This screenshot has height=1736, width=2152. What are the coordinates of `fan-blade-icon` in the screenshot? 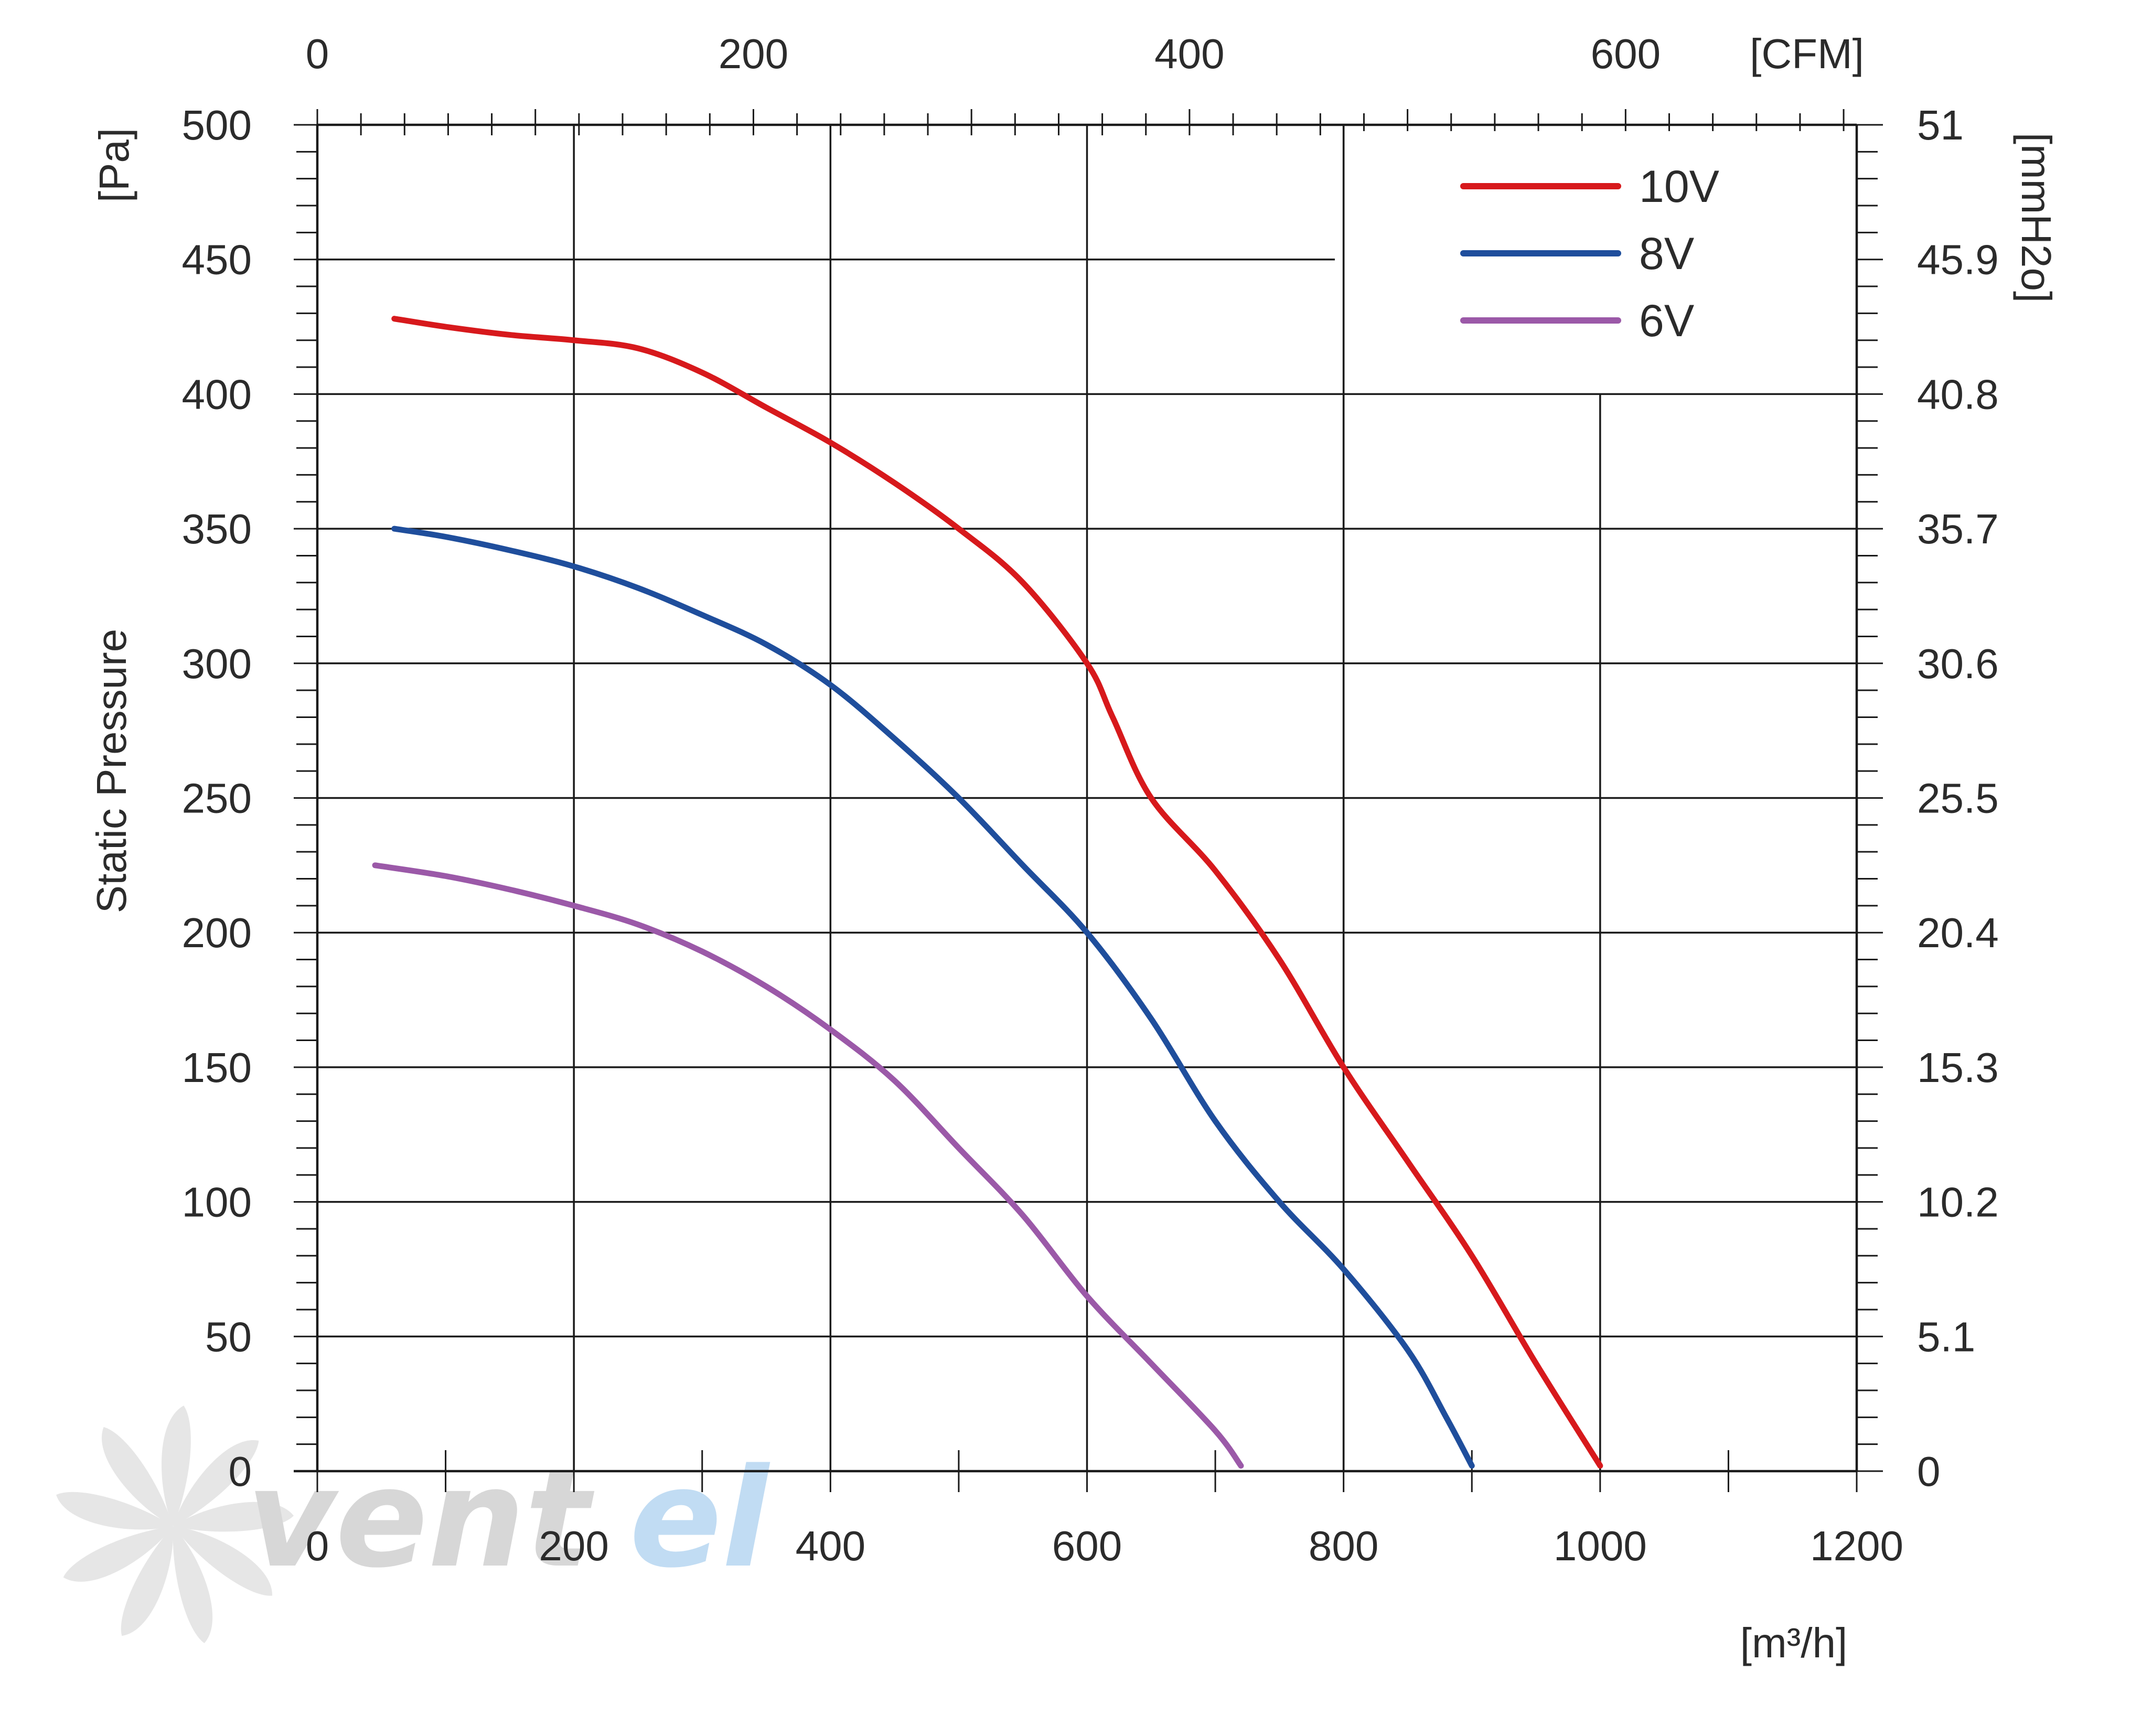 It's located at (175, 1525).